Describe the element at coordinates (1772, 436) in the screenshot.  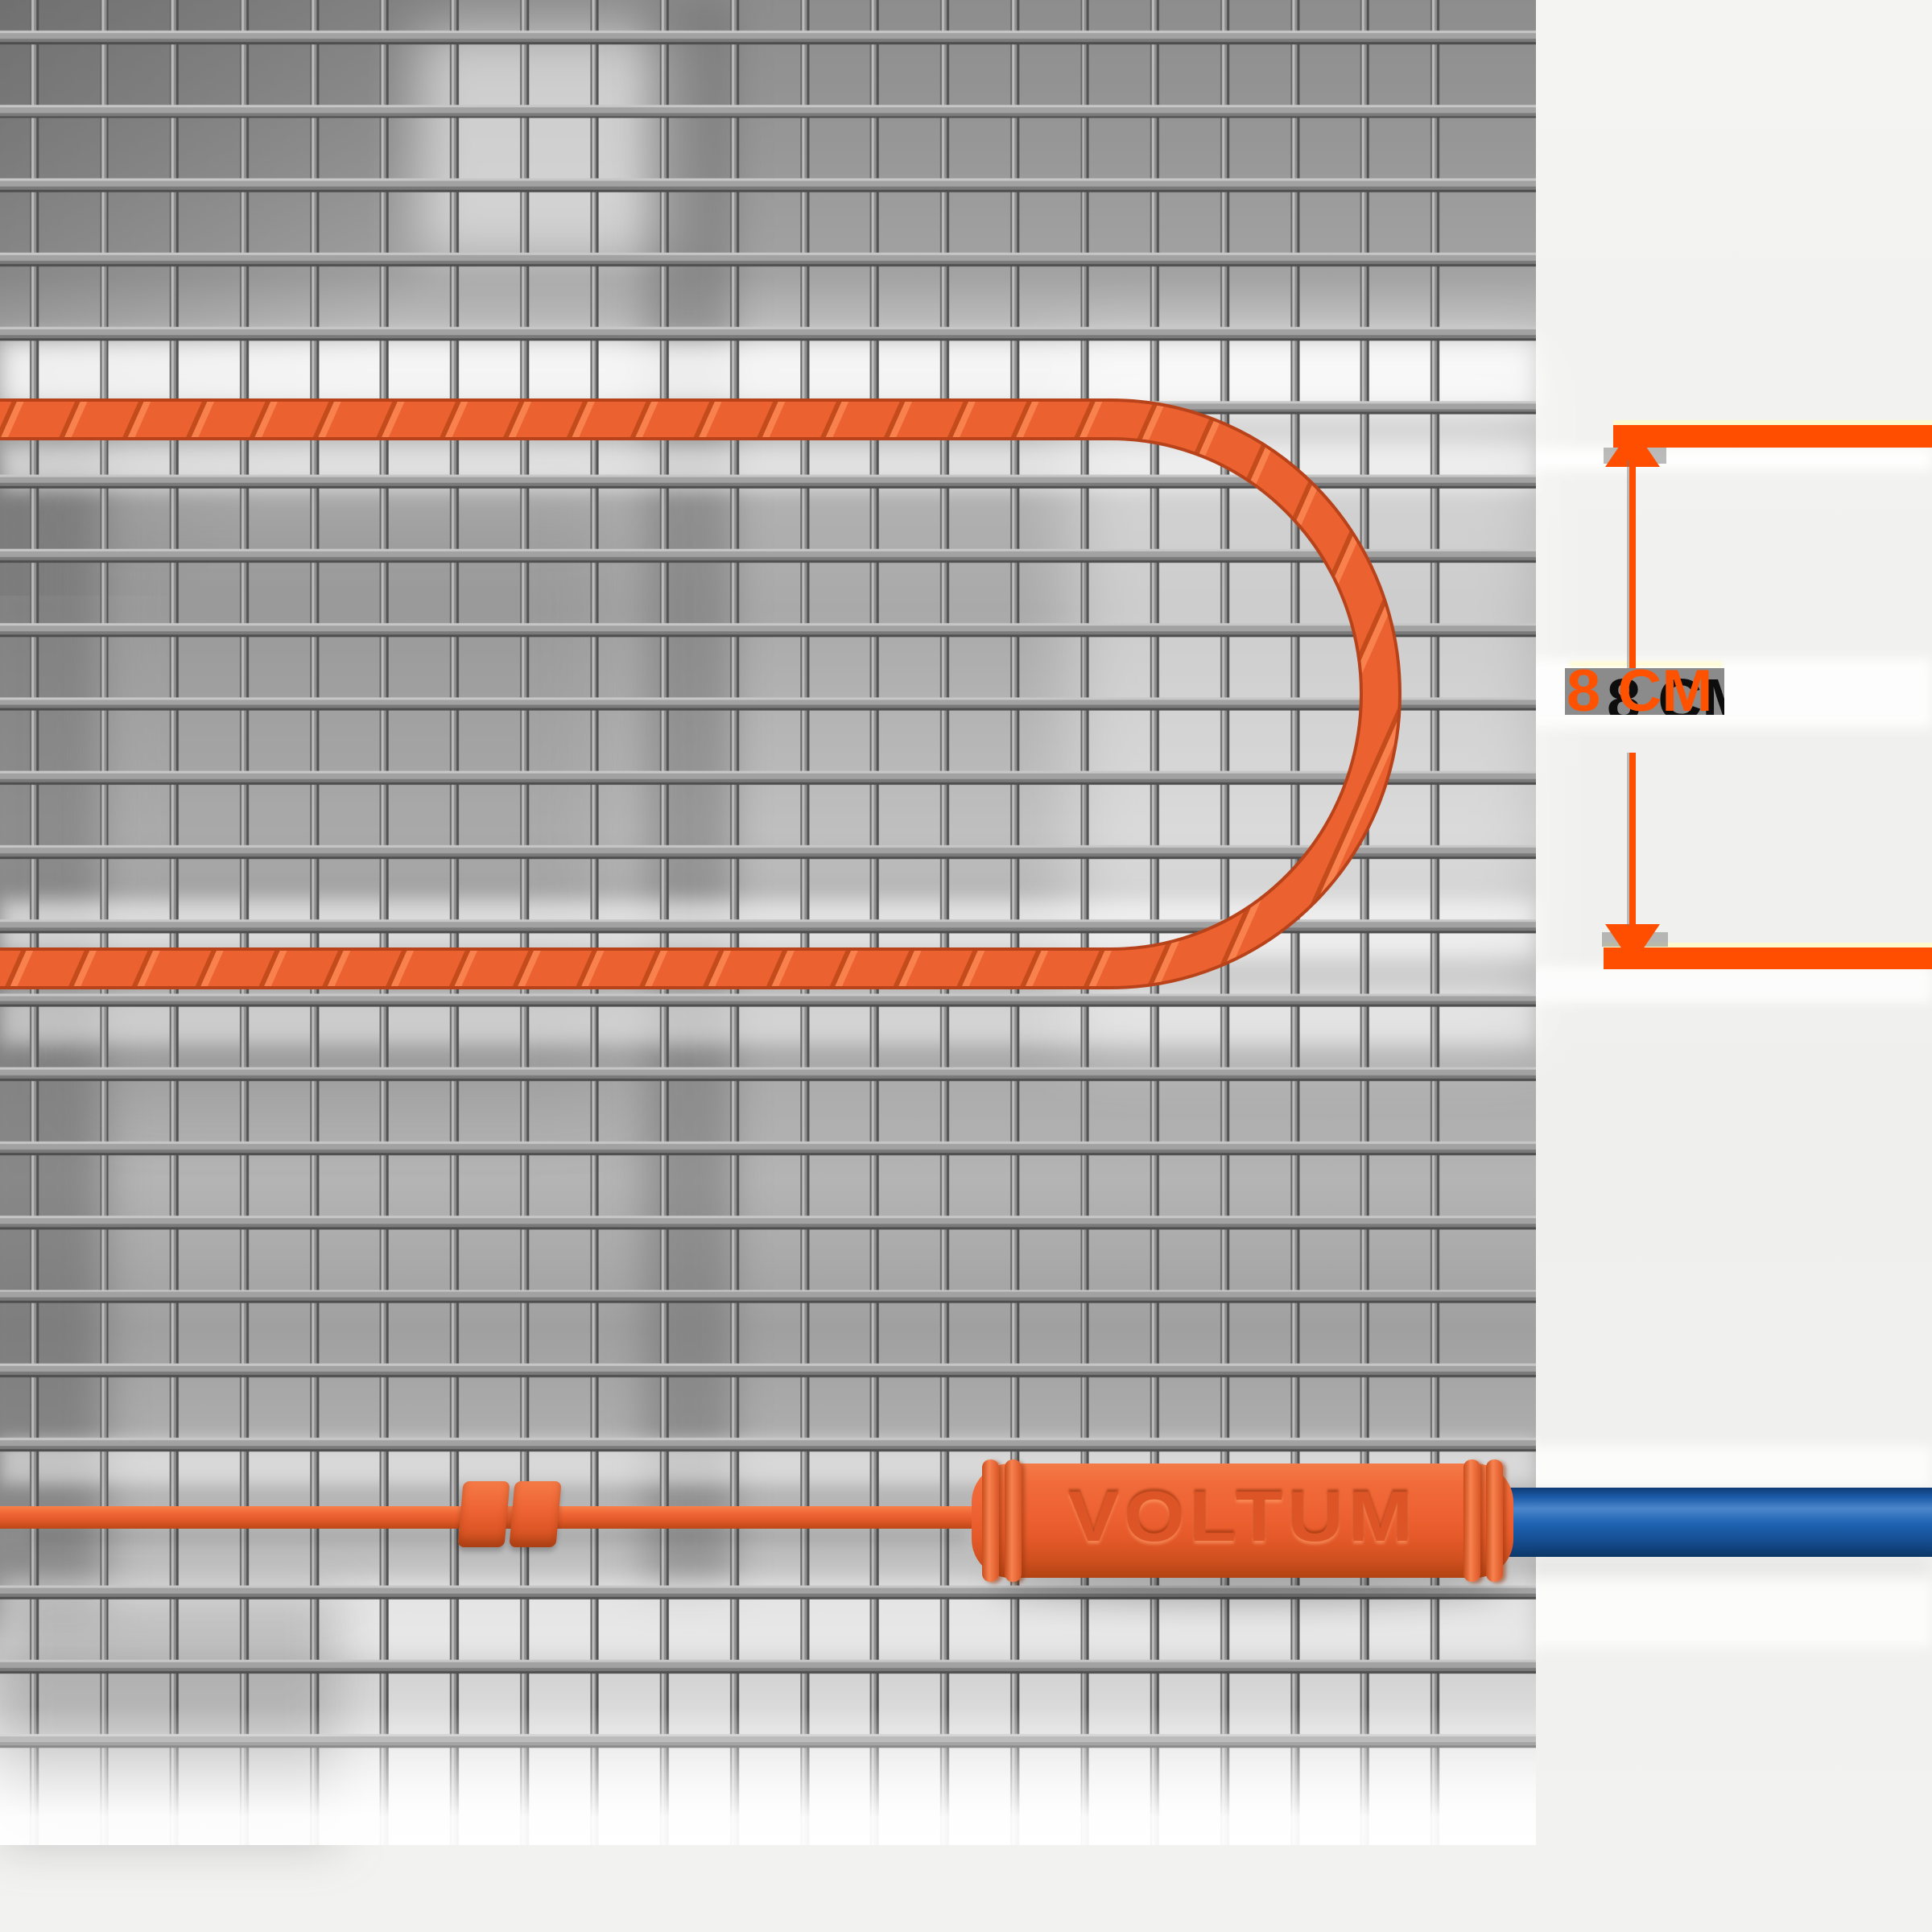
I see `dimension-top-bar` at that location.